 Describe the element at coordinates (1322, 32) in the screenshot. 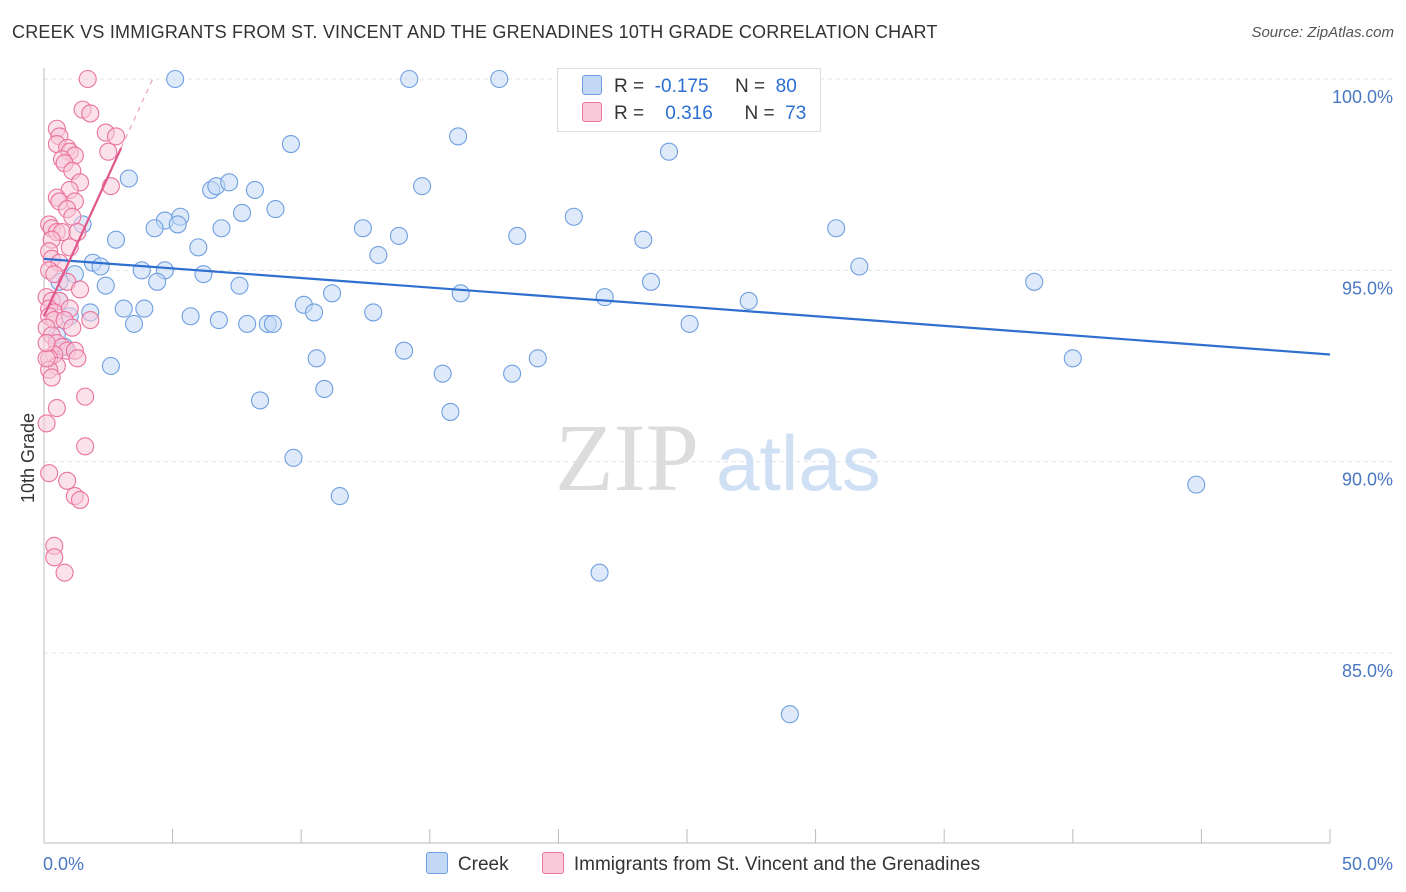

I see `source-label: Source: ZipAtlas.com` at that location.